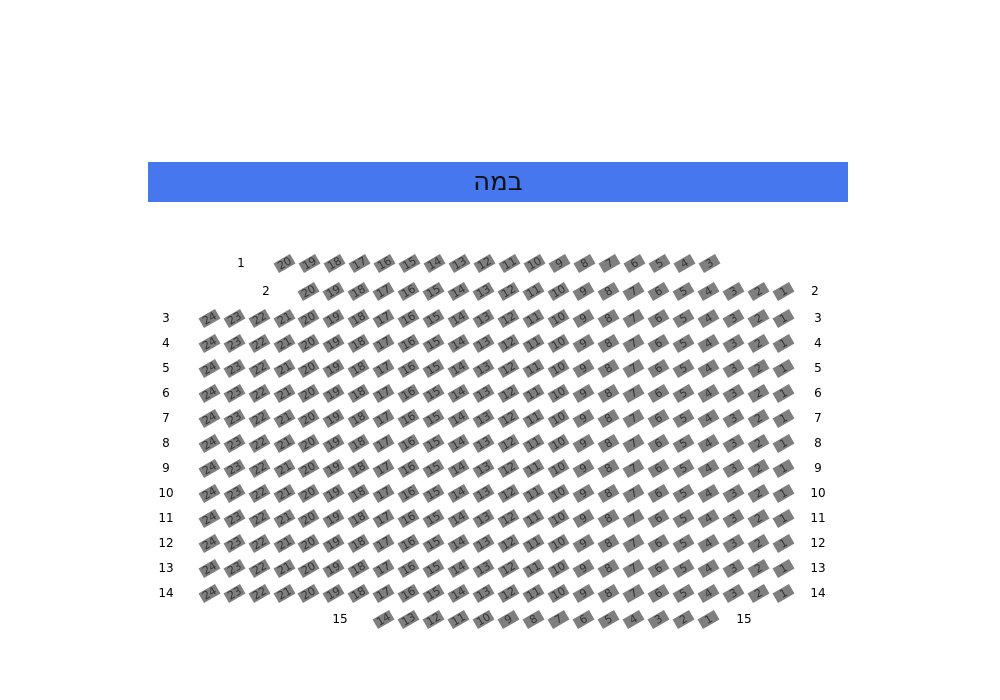 This screenshot has height=700, width=1000. I want to click on seat-row14-3: 3, so click(733, 593).